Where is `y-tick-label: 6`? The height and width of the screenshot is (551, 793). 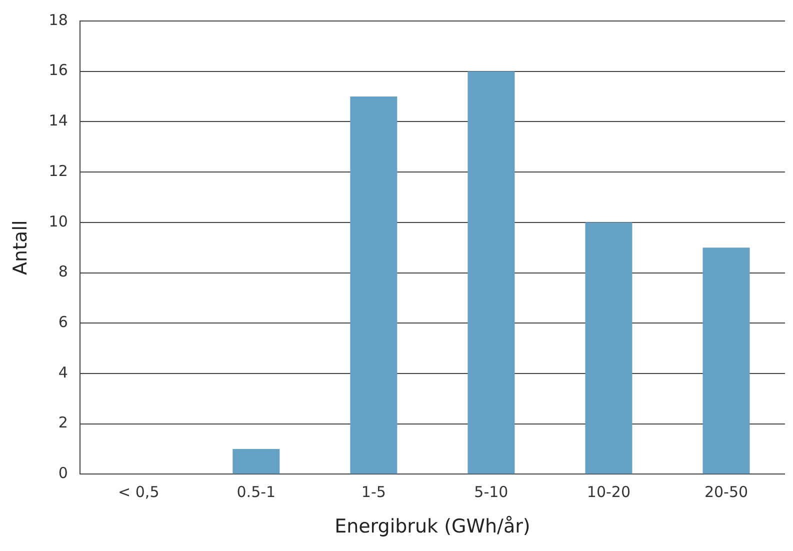
y-tick-label: 6 is located at coordinates (63, 322).